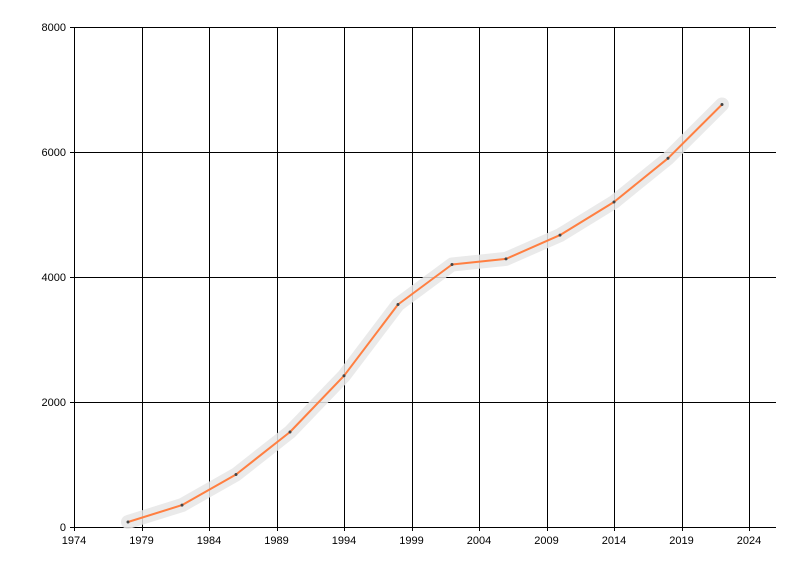 Image resolution: width=800 pixels, height=576 pixels. I want to click on x-tick-label: 1989, so click(276, 541).